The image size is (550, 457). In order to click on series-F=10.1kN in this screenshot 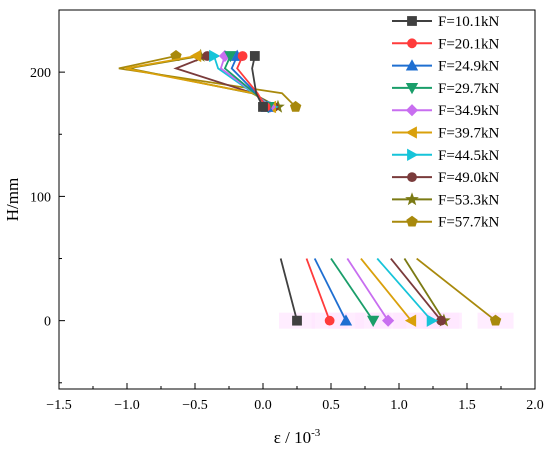, I will do `click(275, 188)`.